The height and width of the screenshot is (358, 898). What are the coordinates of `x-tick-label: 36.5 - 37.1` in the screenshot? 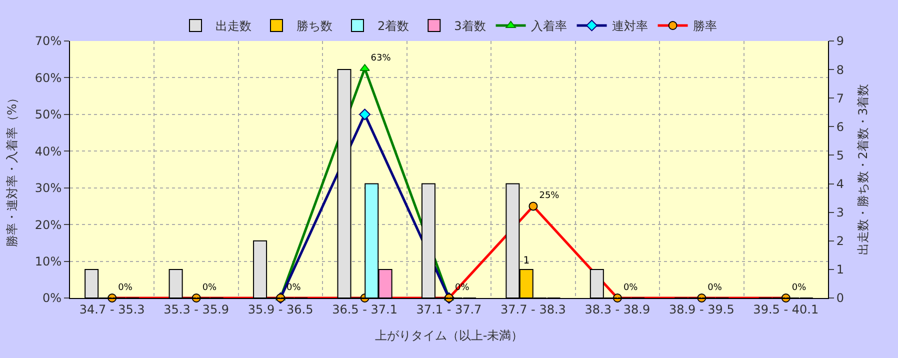 It's located at (365, 309).